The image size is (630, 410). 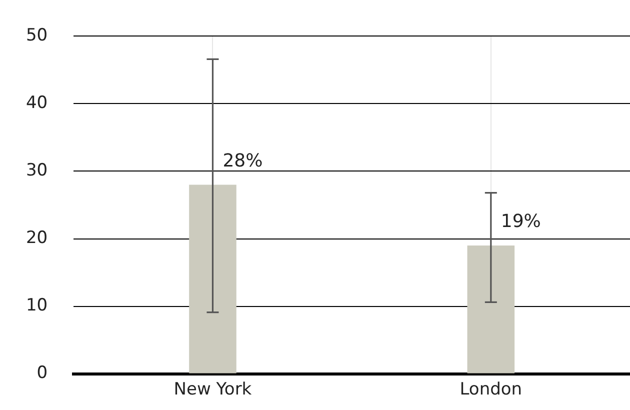 I want to click on data-label: 28%, so click(x=242, y=161).